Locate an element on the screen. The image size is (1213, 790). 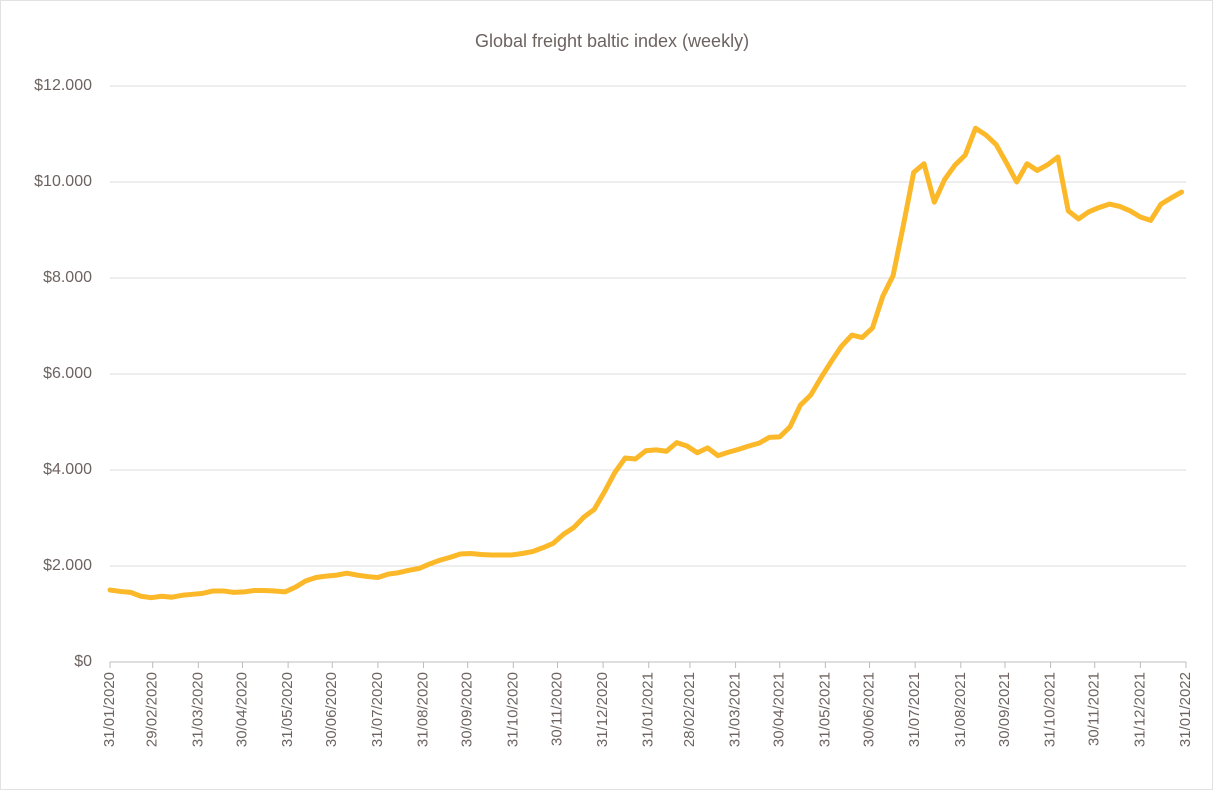
y-tick-label: $0 is located at coordinates (83, 661).